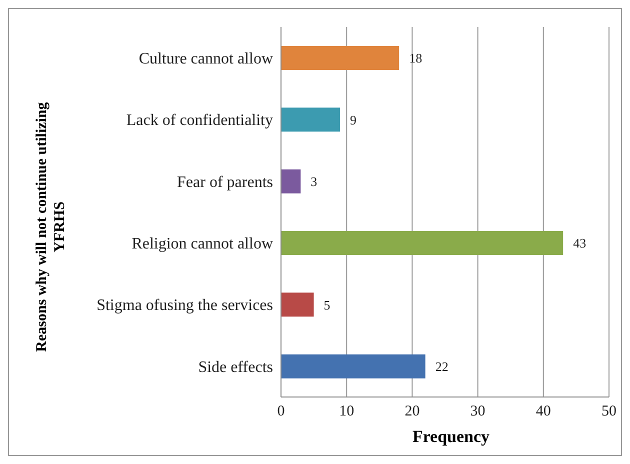  I want to click on data-label: 22, so click(441, 366).